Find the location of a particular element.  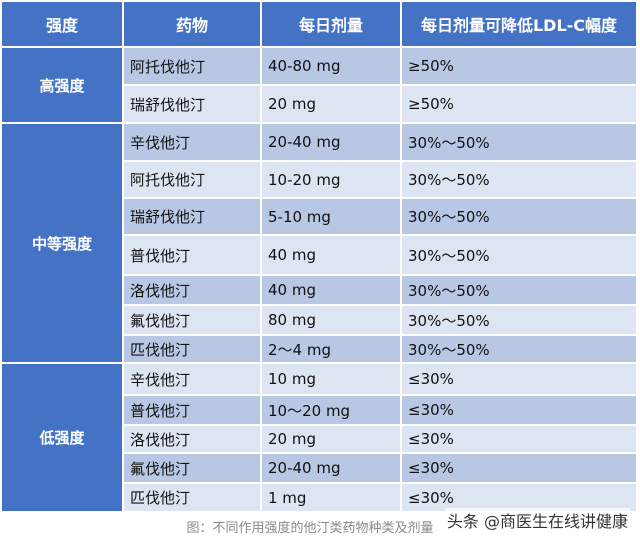

table-row: 匹伐他汀 2～4 mg 30%～50% is located at coordinates (319, 349).